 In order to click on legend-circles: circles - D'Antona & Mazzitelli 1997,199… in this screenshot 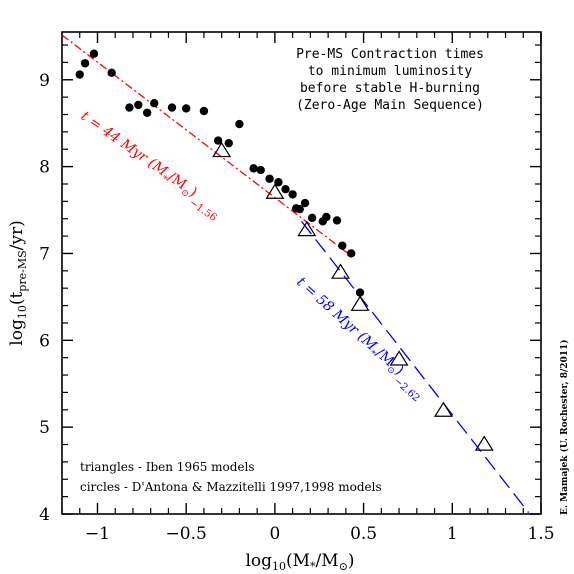, I will do `click(231, 487)`.